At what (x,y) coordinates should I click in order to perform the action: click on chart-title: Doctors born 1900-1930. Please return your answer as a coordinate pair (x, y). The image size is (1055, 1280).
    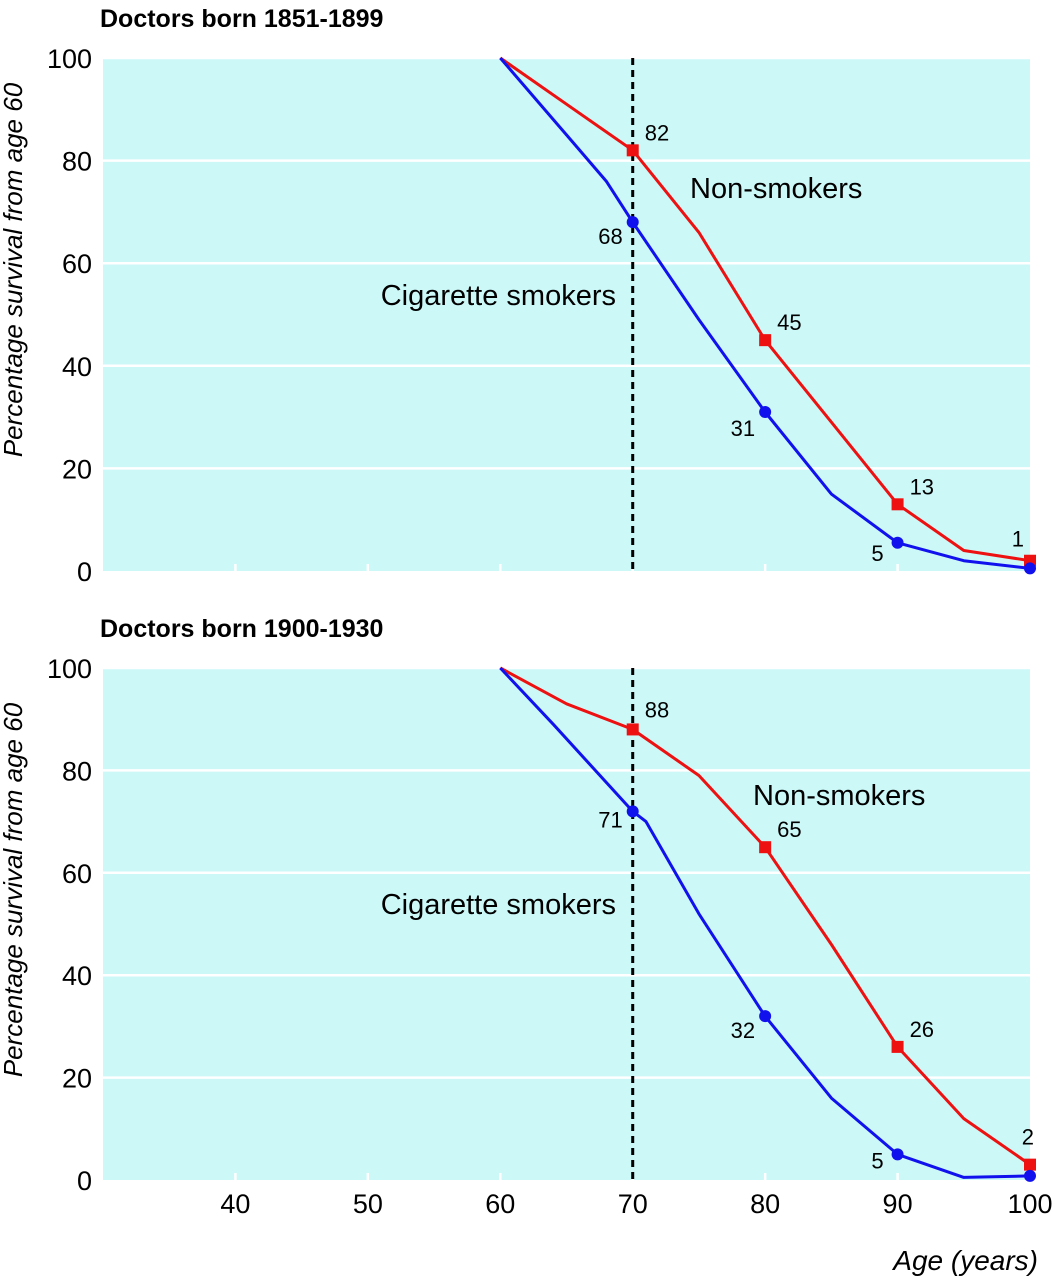
    Looking at the image, I should click on (241, 629).